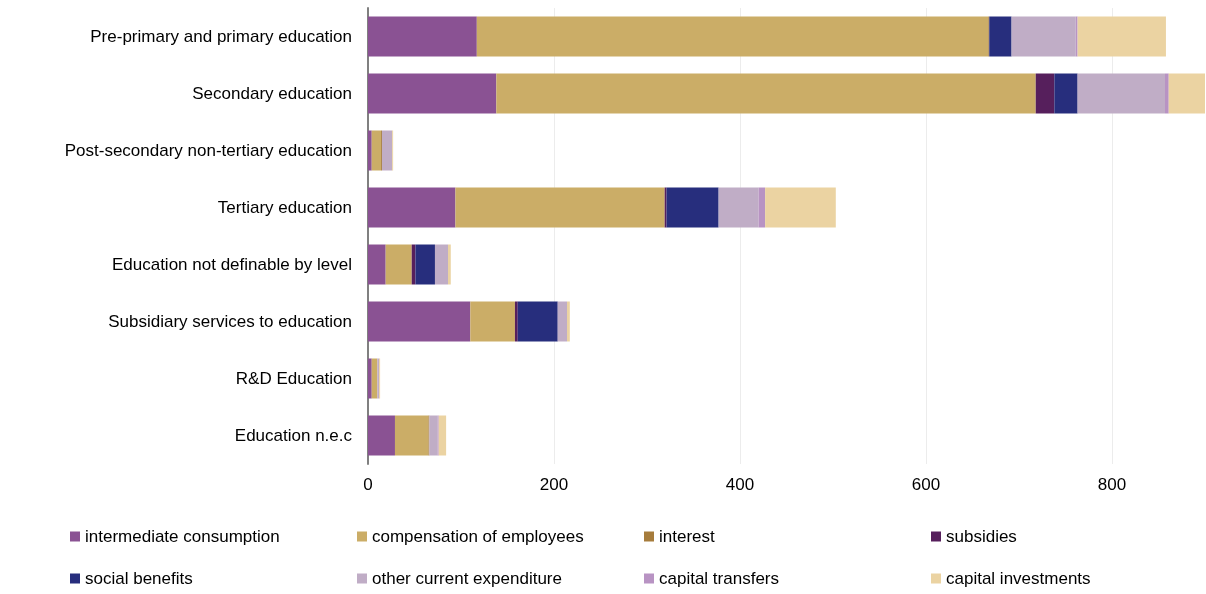 This screenshot has height=594, width=1206. I want to click on legend-label: intermediate consumption, so click(182, 536).